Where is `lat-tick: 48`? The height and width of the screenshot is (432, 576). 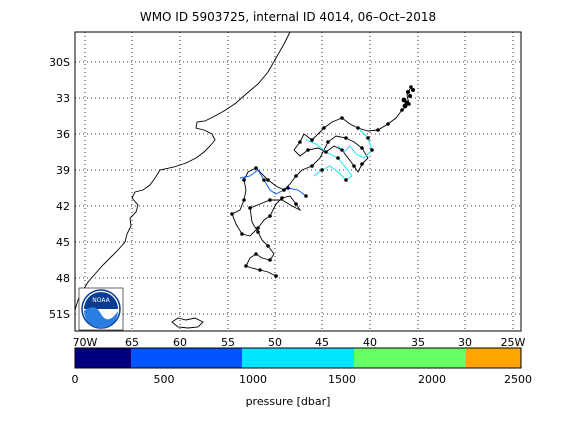 lat-tick: 48 is located at coordinates (63, 278).